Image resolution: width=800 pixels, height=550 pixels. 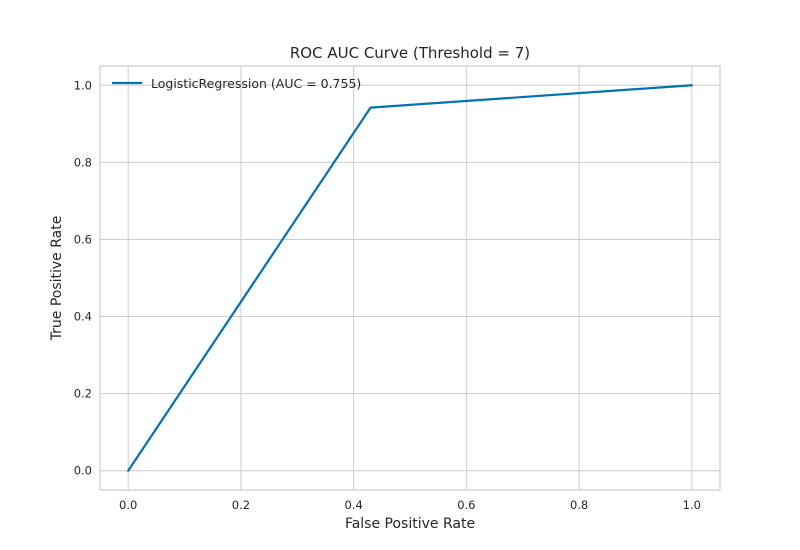 What do you see at coordinates (466, 505) in the screenshot?
I see `x-tick-label: 0.6` at bounding box center [466, 505].